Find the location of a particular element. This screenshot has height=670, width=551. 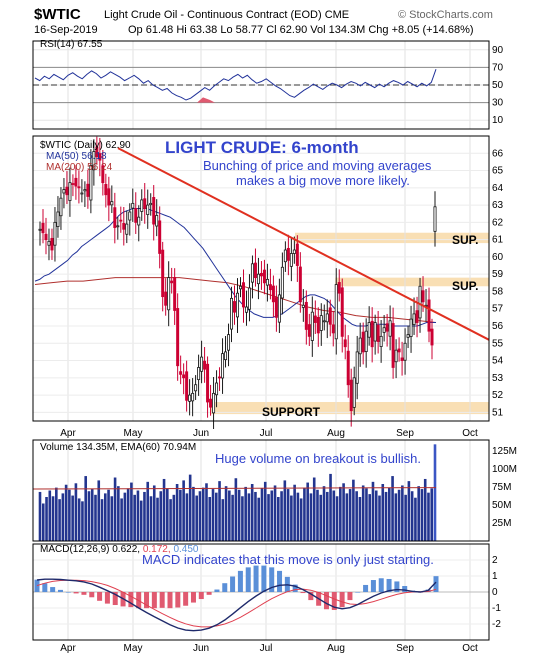

price-tick-9: 60 is located at coordinates (498, 257).